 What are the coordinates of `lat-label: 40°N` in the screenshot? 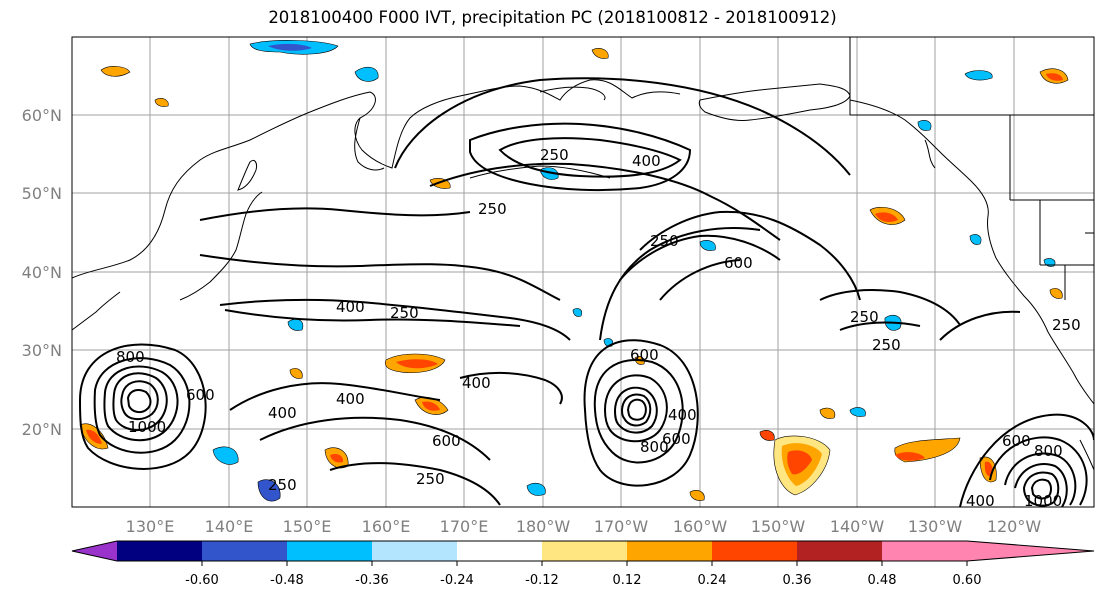 It's located at (42, 272).